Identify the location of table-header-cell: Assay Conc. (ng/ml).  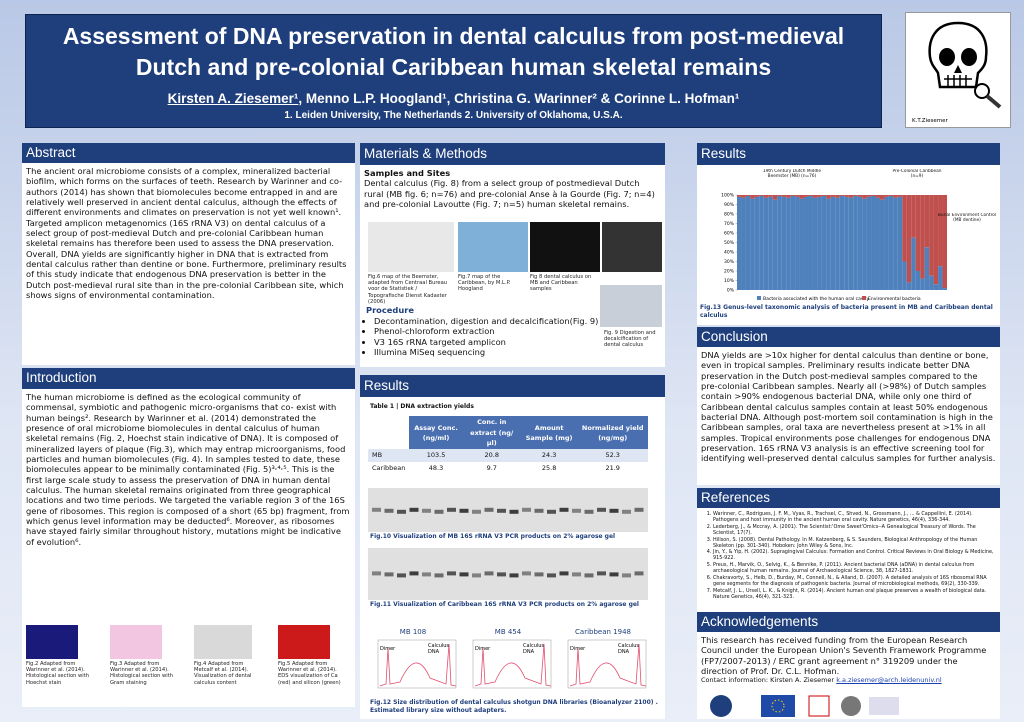
(436, 433).